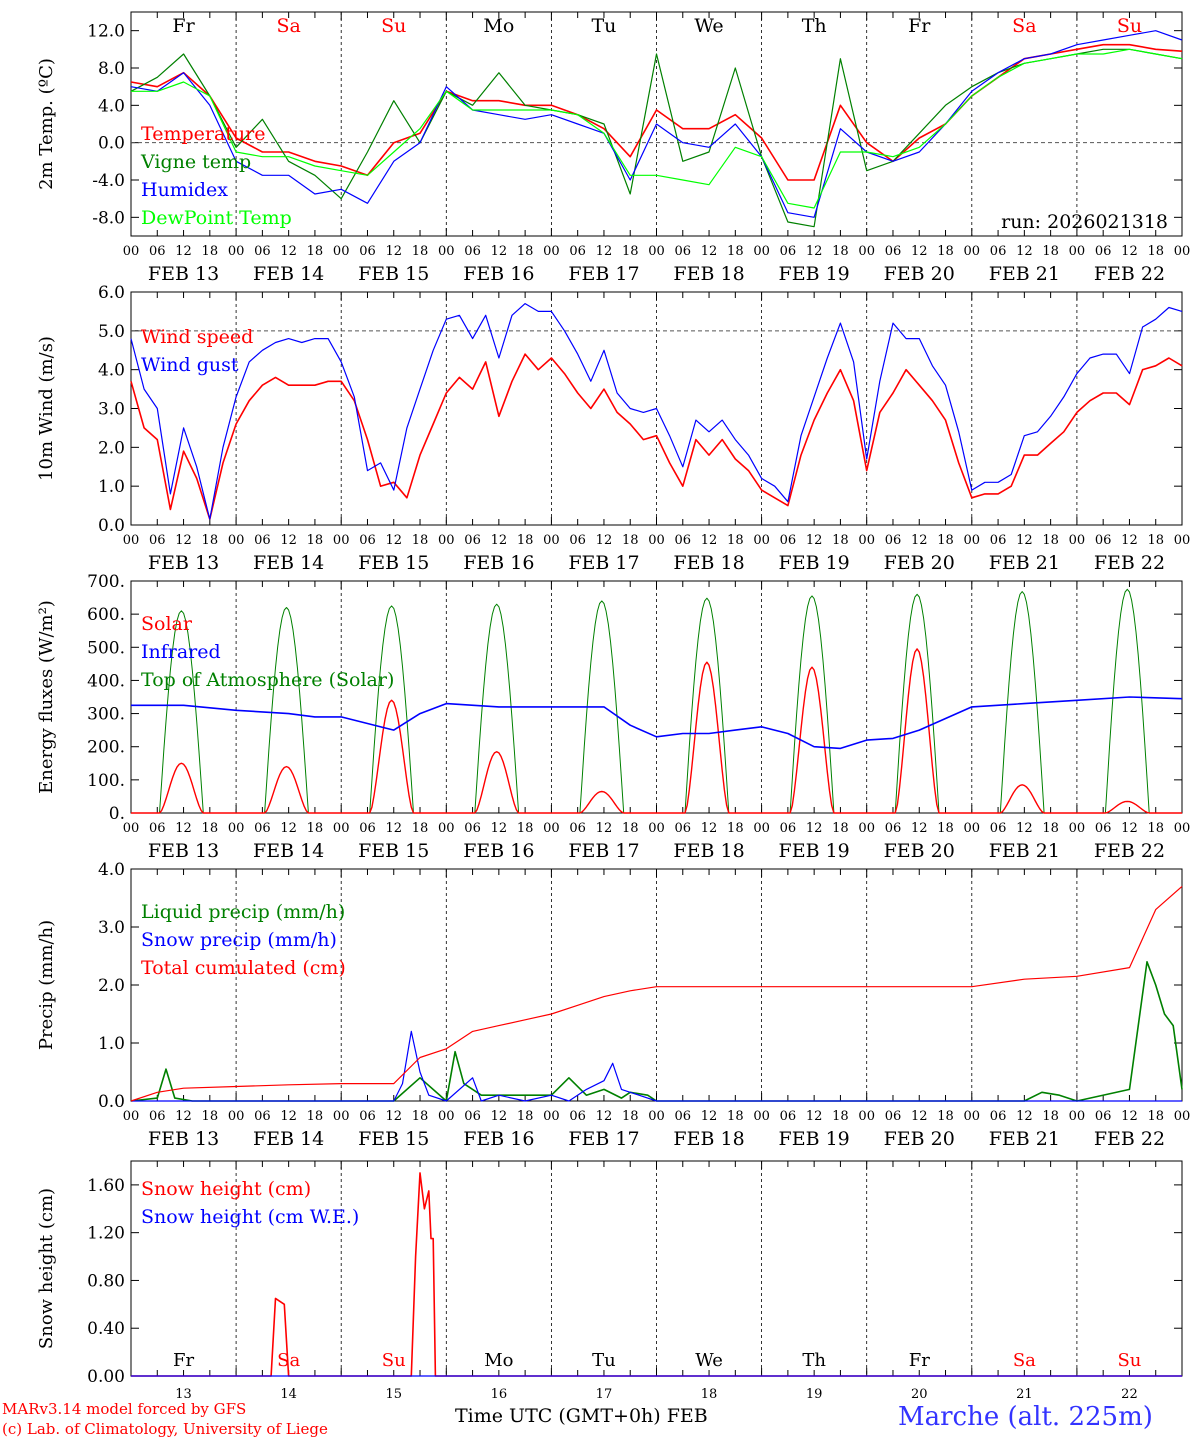  What do you see at coordinates (393, 1139) in the screenshot?
I see `x-date-label: FEB 15` at bounding box center [393, 1139].